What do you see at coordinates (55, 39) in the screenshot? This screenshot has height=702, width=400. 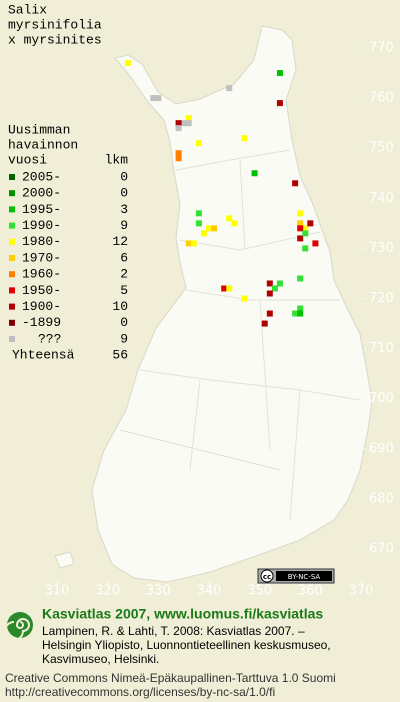 I see `title-line: x myrsinites` at bounding box center [55, 39].